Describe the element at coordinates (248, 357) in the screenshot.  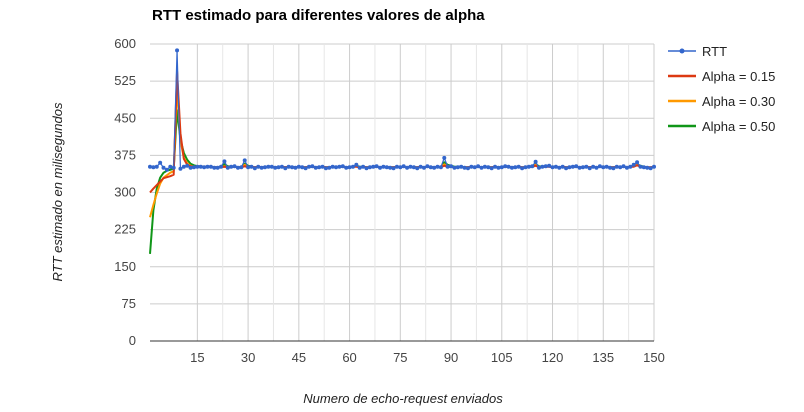
I see `x-tick-label: 30` at that location.